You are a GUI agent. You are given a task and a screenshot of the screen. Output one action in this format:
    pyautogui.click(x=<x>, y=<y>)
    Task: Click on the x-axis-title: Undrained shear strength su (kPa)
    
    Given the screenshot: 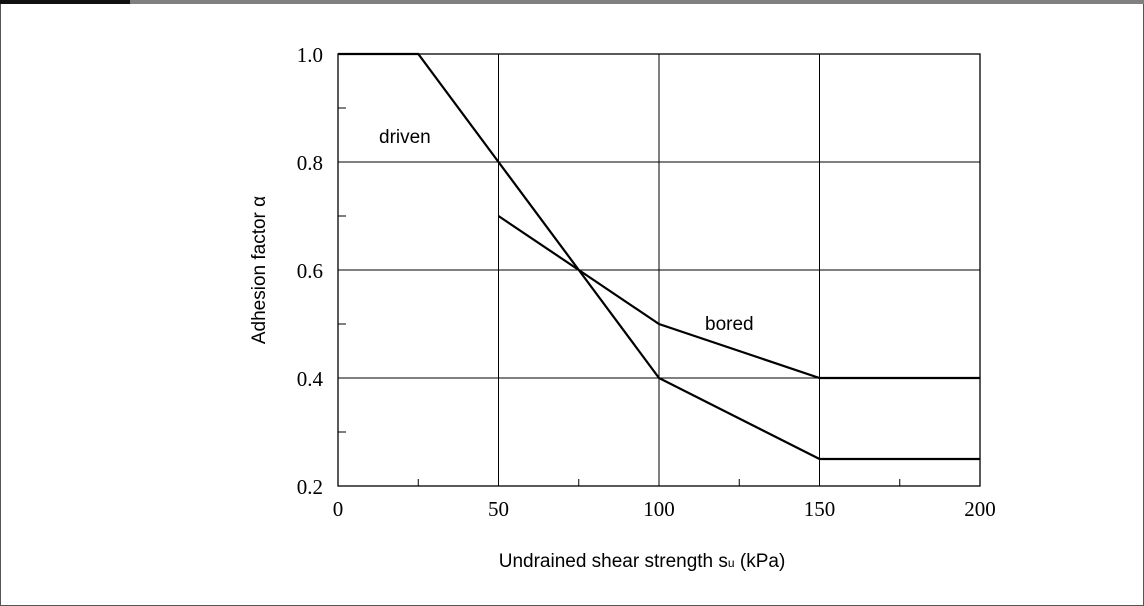 What is the action you would take?
    pyautogui.click(x=642, y=561)
    